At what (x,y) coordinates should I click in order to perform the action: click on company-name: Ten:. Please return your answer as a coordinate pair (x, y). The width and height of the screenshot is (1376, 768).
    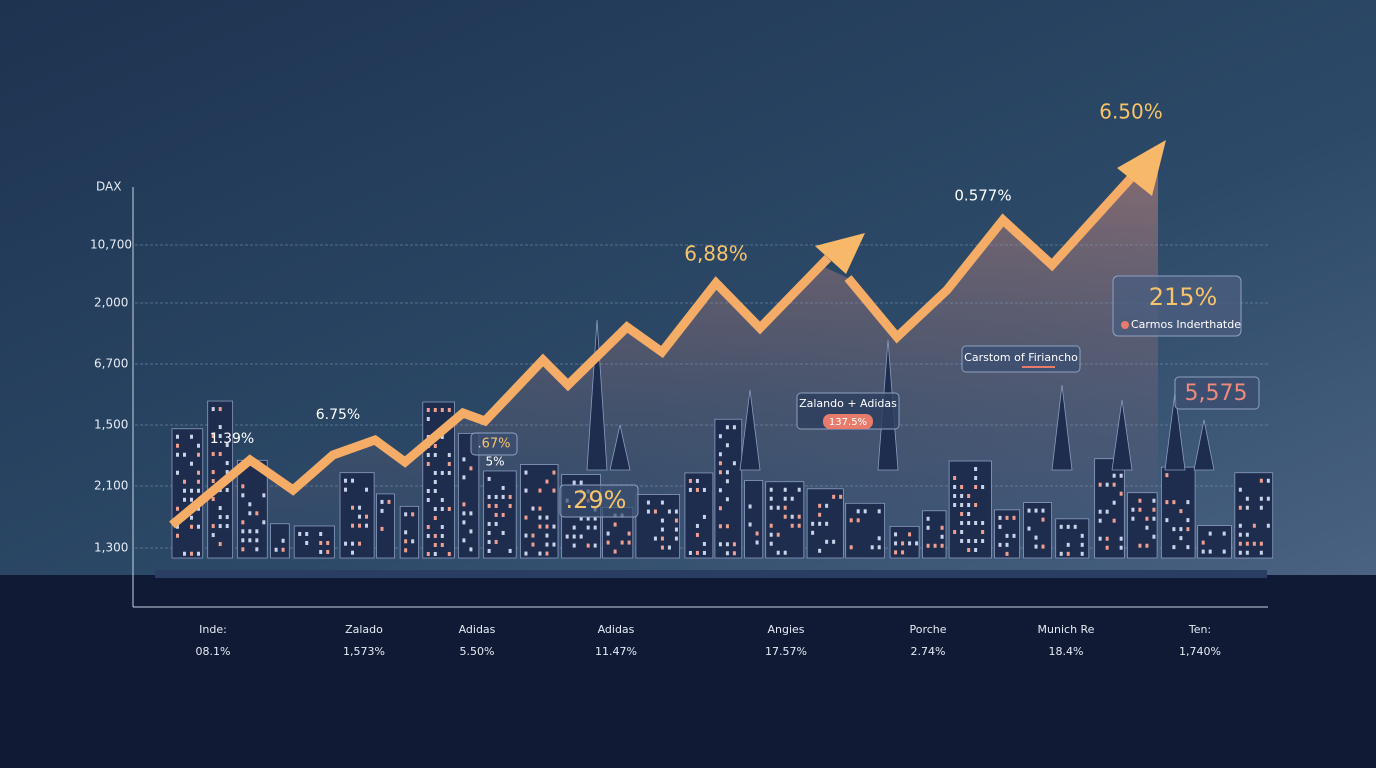
    Looking at the image, I should click on (1199, 629).